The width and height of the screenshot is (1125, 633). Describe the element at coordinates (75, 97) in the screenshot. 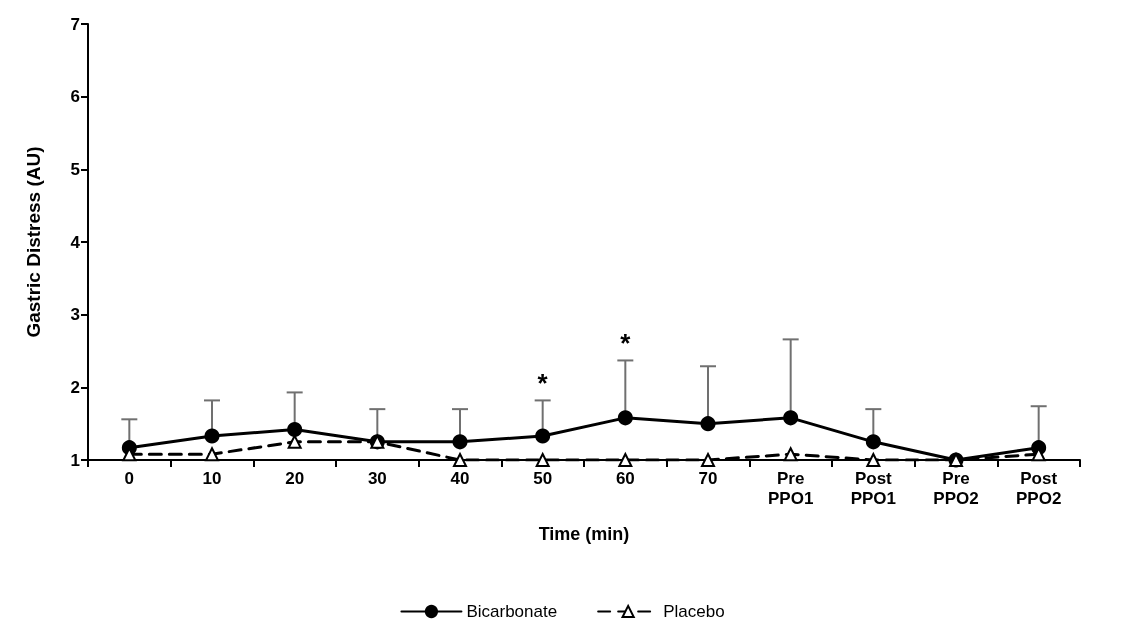

I see `y-tick-label: 6` at that location.